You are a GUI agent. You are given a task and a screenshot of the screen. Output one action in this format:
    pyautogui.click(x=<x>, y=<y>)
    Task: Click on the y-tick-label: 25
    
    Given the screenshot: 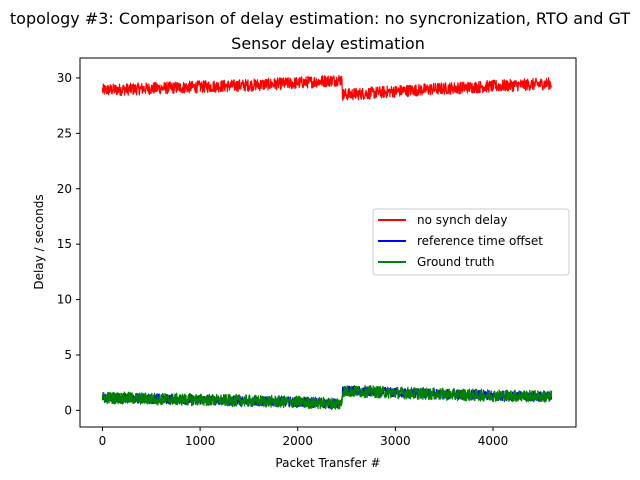 What is the action you would take?
    pyautogui.click(x=64, y=133)
    